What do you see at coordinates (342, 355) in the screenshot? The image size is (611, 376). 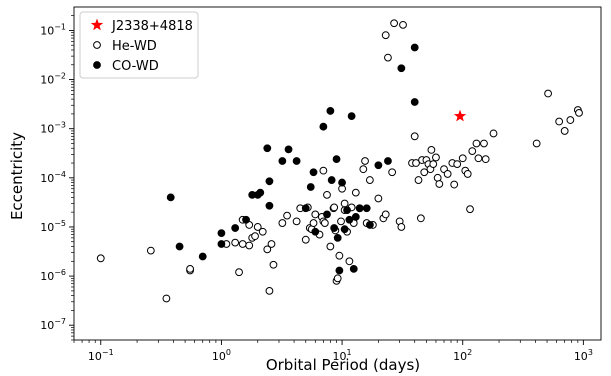 I see `x-tick-label: 10¹` at bounding box center [342, 355].